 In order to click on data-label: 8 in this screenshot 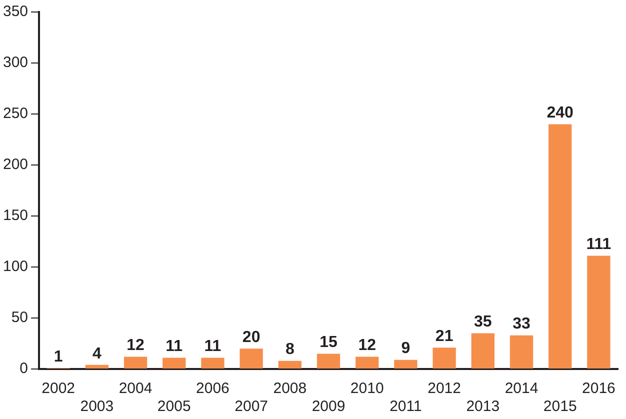, I will do `click(289, 349)`.